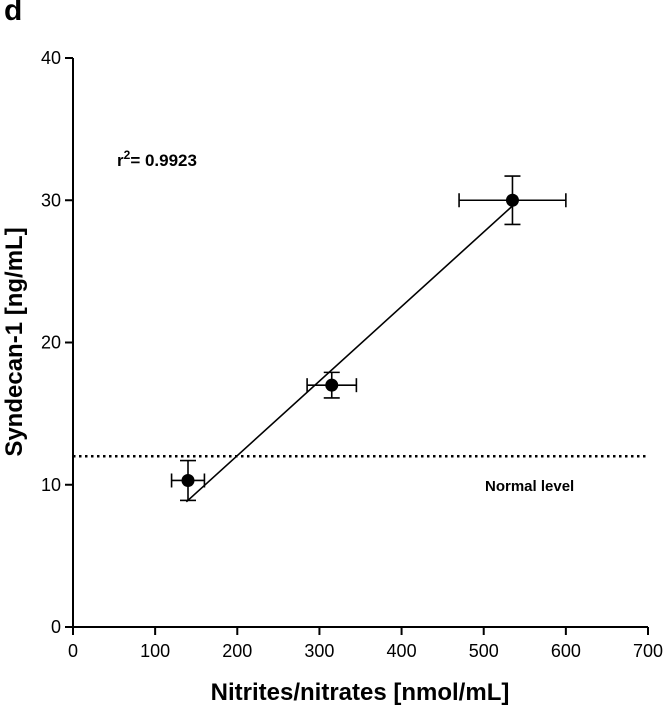 This screenshot has width=666, height=709. I want to click on x-tick-label: 400, so click(402, 651).